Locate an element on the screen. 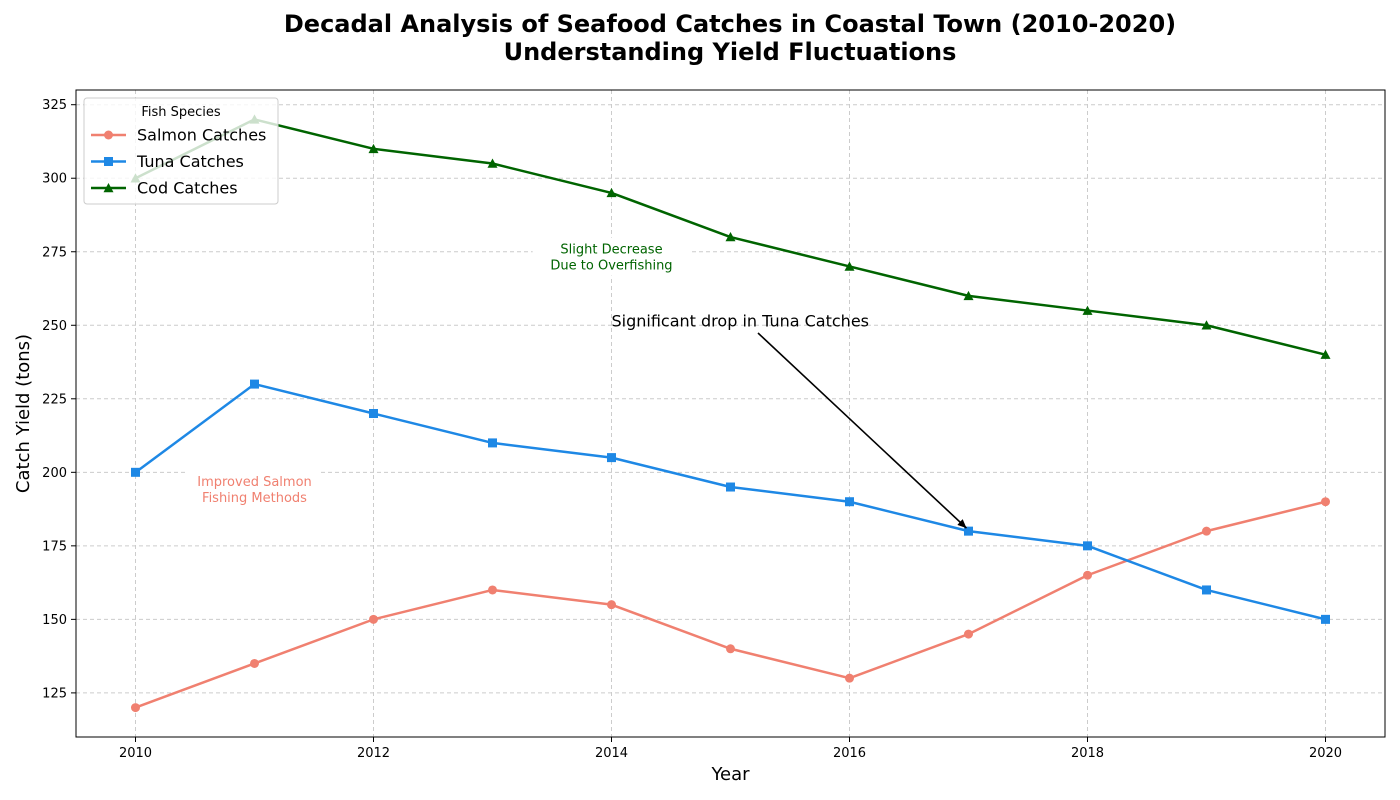 This screenshot has height=800, width=1400. annotation-arrow is located at coordinates (862, 430).